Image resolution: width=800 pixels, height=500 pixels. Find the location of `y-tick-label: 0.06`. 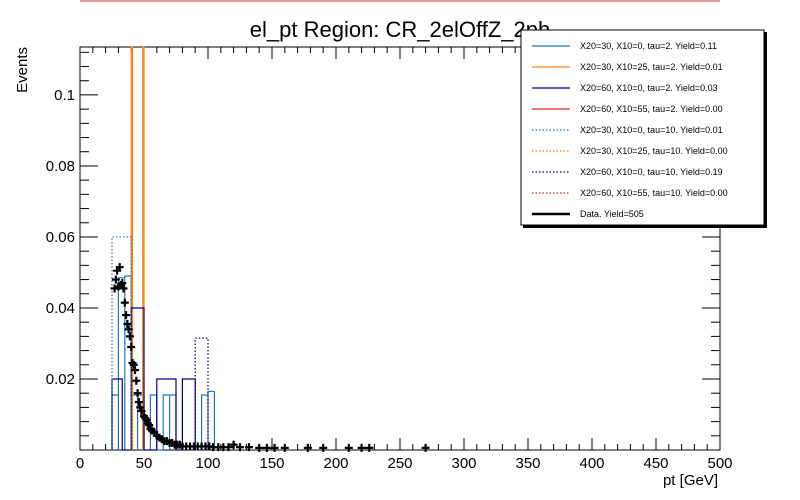

y-tick-label: 0.06 is located at coordinates (60, 237).